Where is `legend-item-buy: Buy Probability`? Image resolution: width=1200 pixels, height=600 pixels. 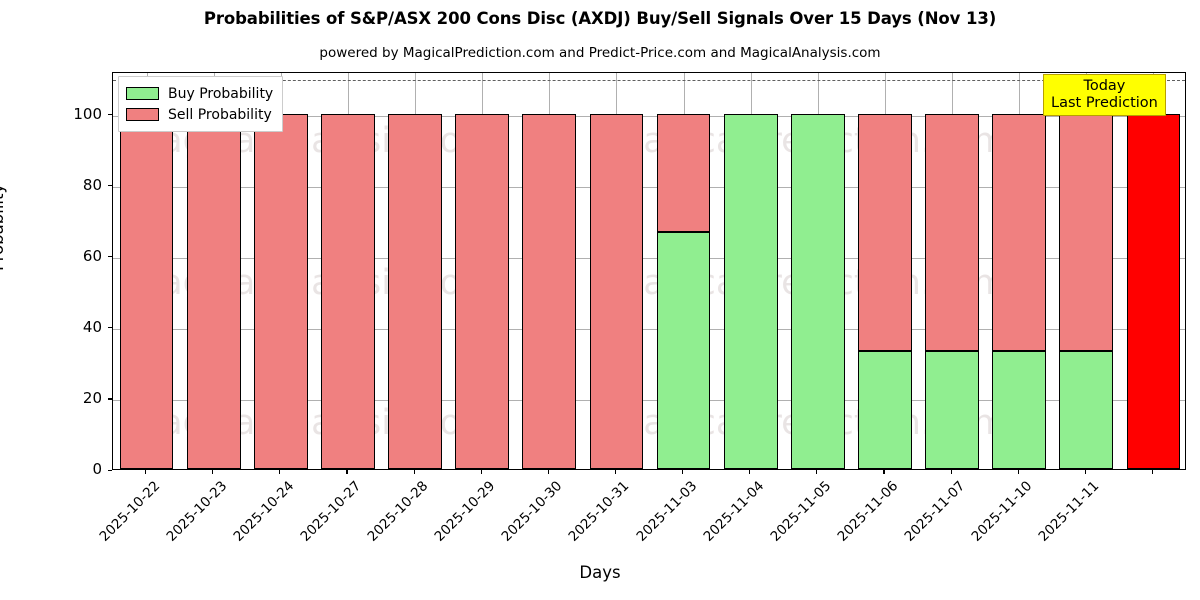 legend-item-buy: Buy Probability is located at coordinates (199, 93).